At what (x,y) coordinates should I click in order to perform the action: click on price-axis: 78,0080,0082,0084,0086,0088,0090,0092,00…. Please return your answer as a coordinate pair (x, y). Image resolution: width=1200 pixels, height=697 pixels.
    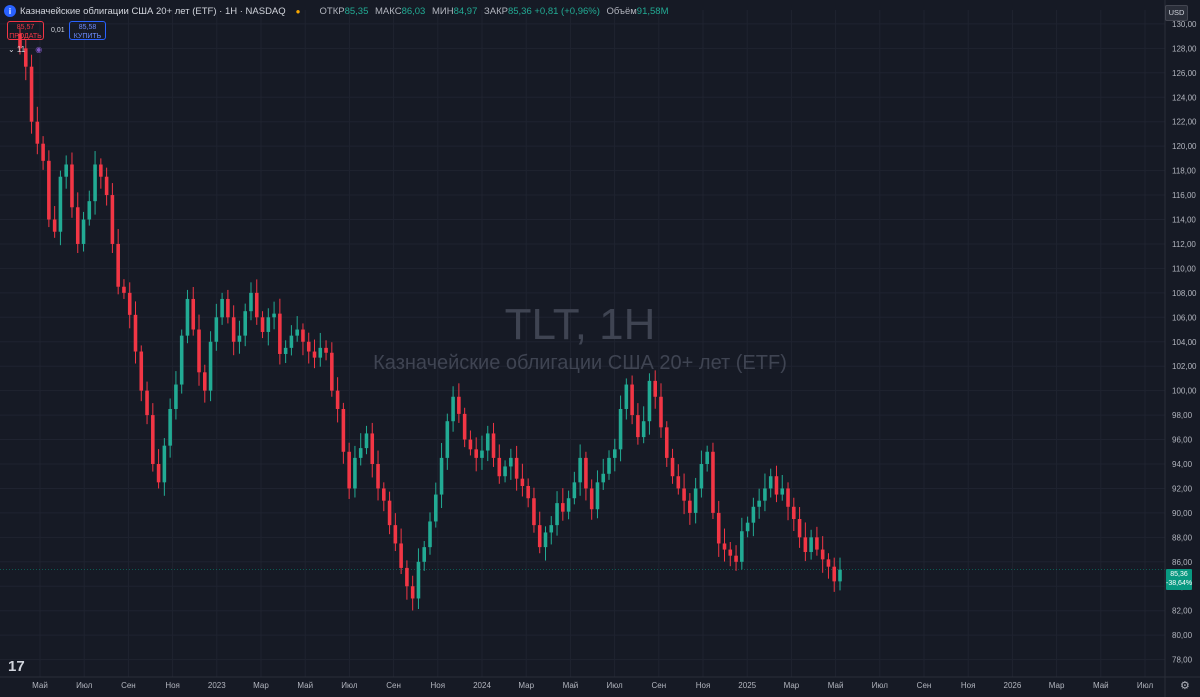
    Looking at the image, I should click on (1180, 348).